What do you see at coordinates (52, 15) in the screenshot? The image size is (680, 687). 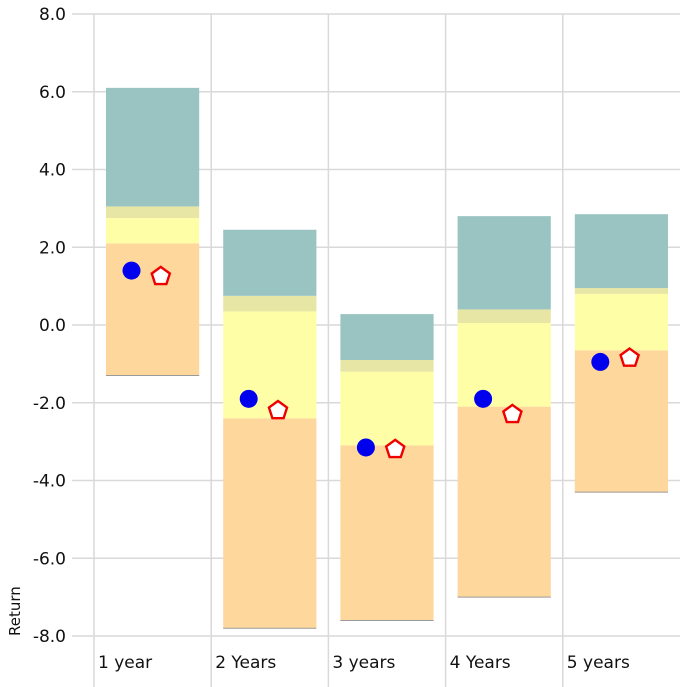 I see `y-tick-label: 8.0` at bounding box center [52, 15].